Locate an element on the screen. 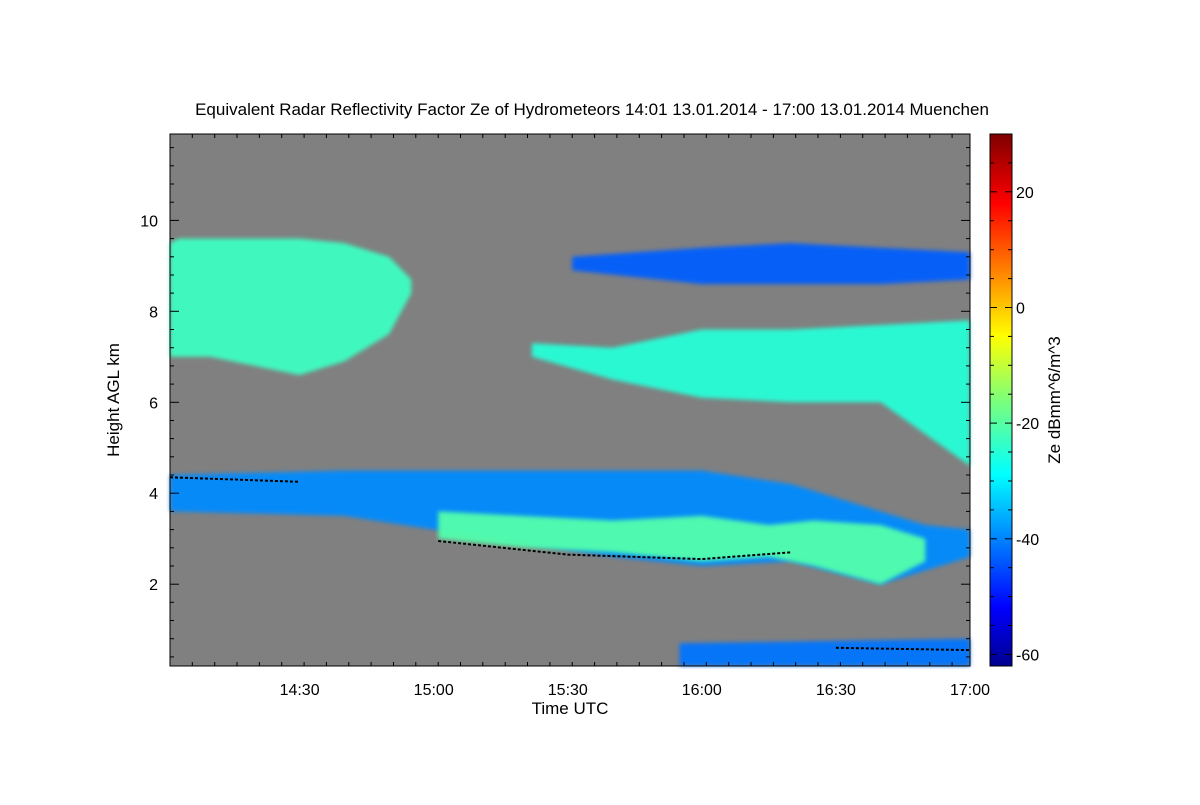 This screenshot has height=805, width=1200. y-tick-label: 2 is located at coordinates (153, 585).